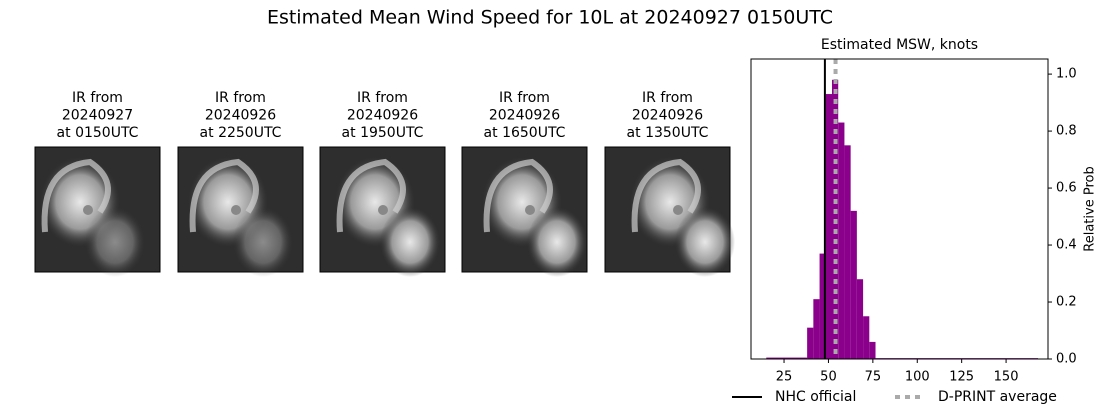 The image size is (1100, 413). What do you see at coordinates (961, 377) in the screenshot?
I see `x-tick-label: 125` at bounding box center [961, 377].